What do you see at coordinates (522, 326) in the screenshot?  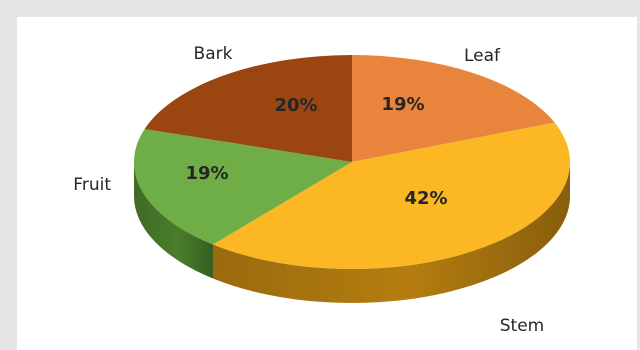 I see `category-label-stem: Stem` at bounding box center [522, 326].